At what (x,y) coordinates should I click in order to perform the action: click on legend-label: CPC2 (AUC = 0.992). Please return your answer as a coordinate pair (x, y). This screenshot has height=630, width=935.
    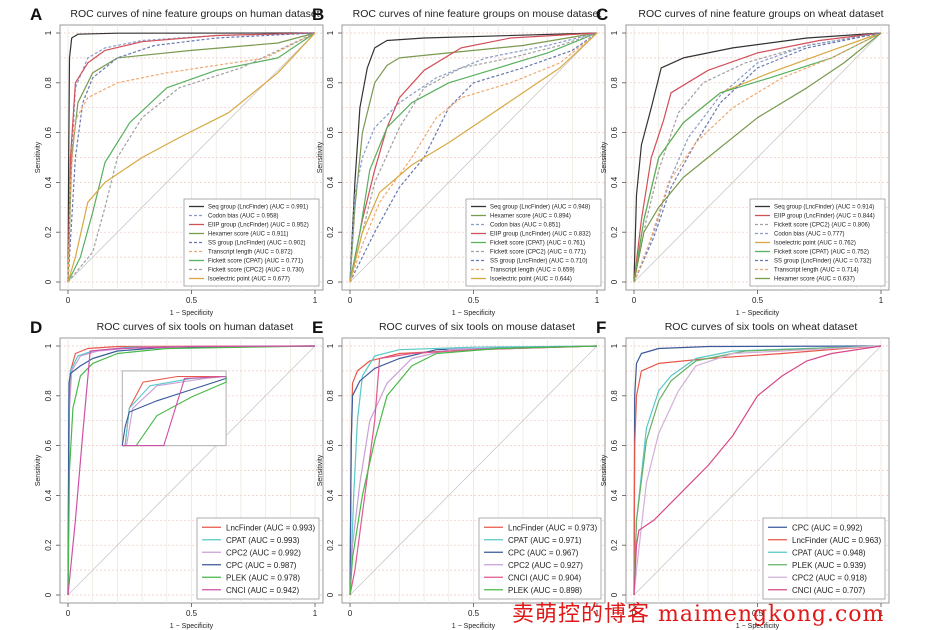
    Looking at the image, I should click on (263, 552).